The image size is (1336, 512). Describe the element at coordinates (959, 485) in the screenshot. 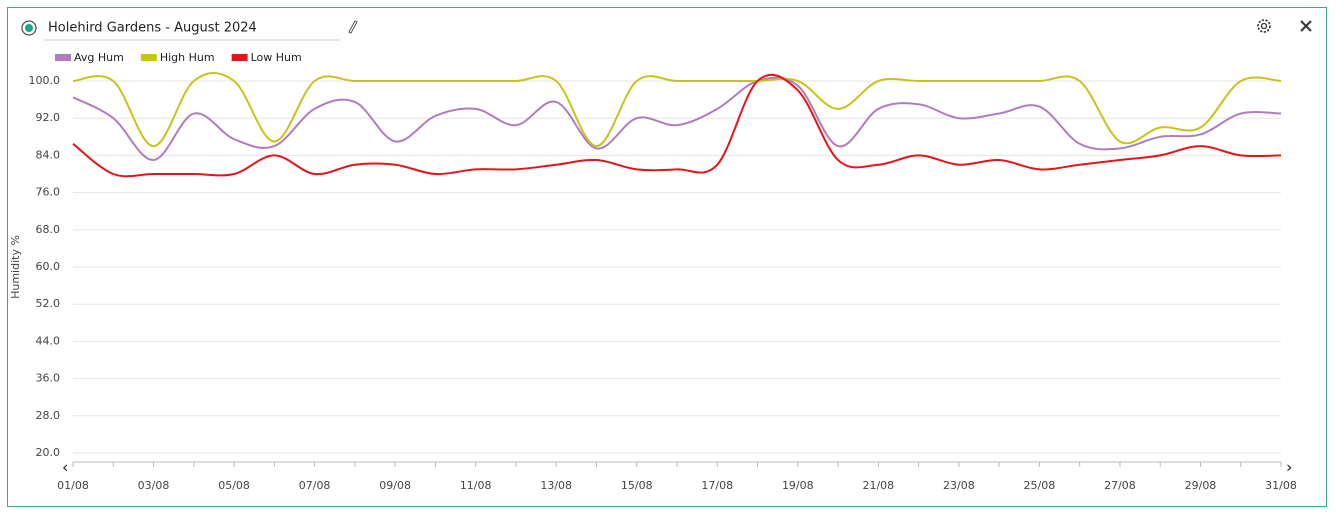

I see `x-tick-label: 23/08` at that location.